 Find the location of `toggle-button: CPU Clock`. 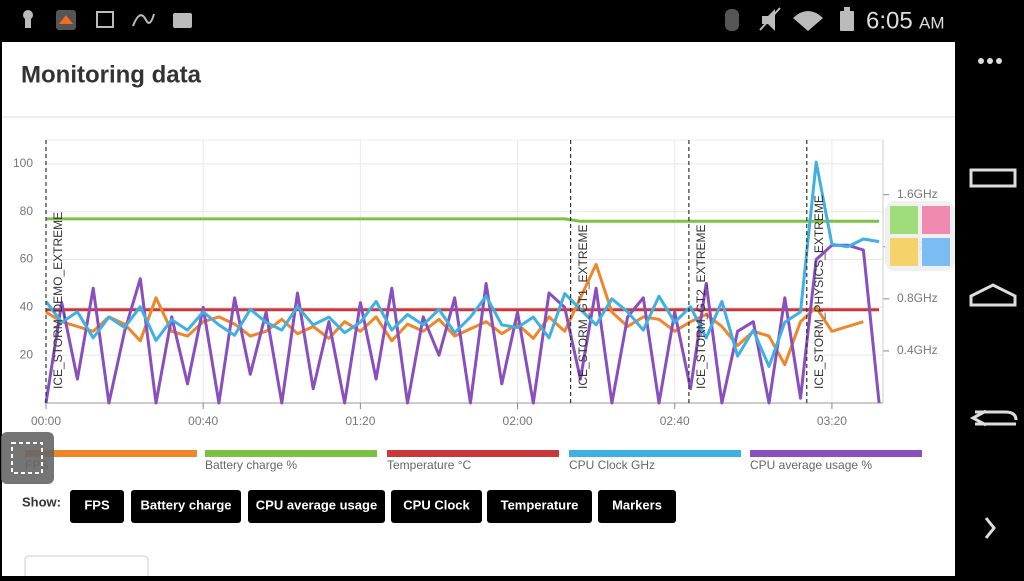

toggle-button: CPU Clock is located at coordinates (436, 506).